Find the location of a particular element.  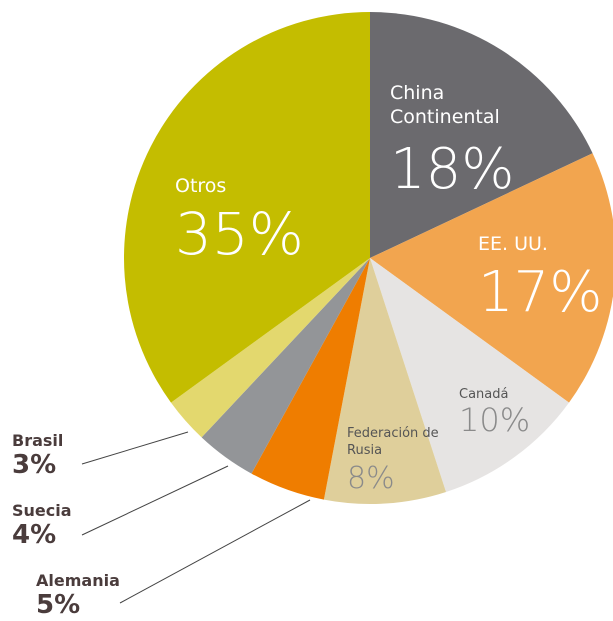

label-line: Continental is located at coordinates (445, 117).